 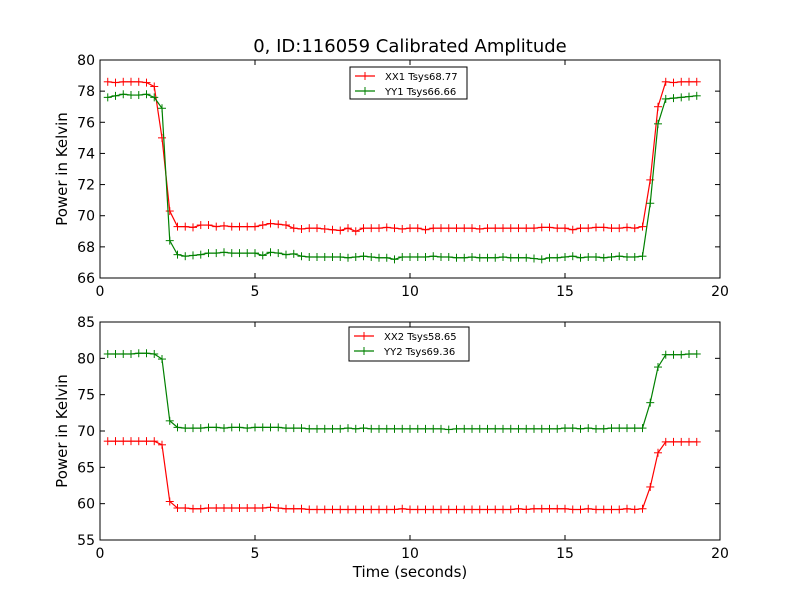 I want to click on x-tick-label: 0, so click(x=100, y=292).